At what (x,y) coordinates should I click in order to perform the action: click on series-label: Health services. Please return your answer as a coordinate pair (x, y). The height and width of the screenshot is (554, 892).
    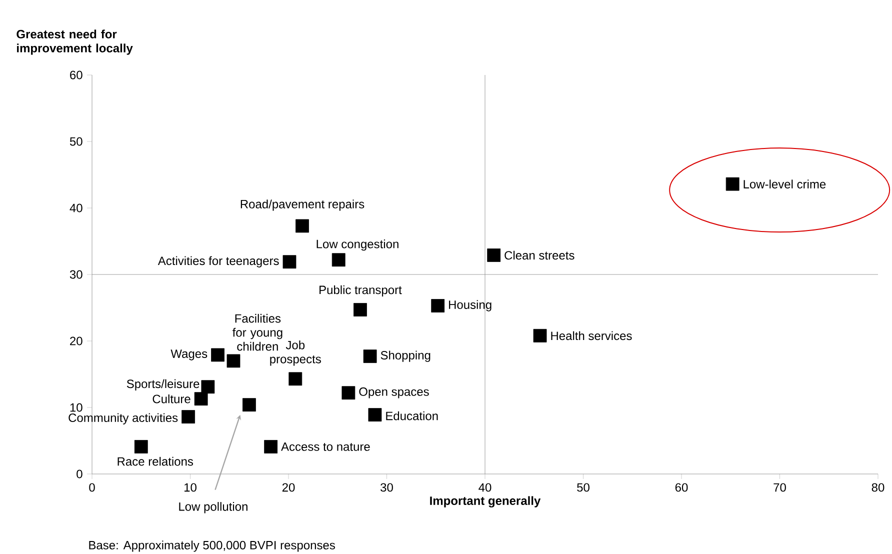
    Looking at the image, I should click on (591, 335).